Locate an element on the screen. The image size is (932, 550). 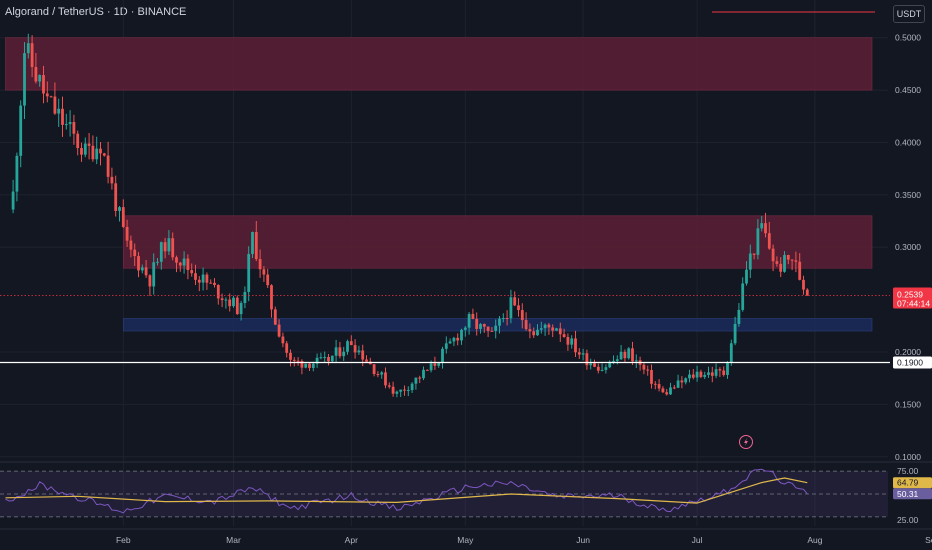
current-price-tag-bg is located at coordinates (912, 298).